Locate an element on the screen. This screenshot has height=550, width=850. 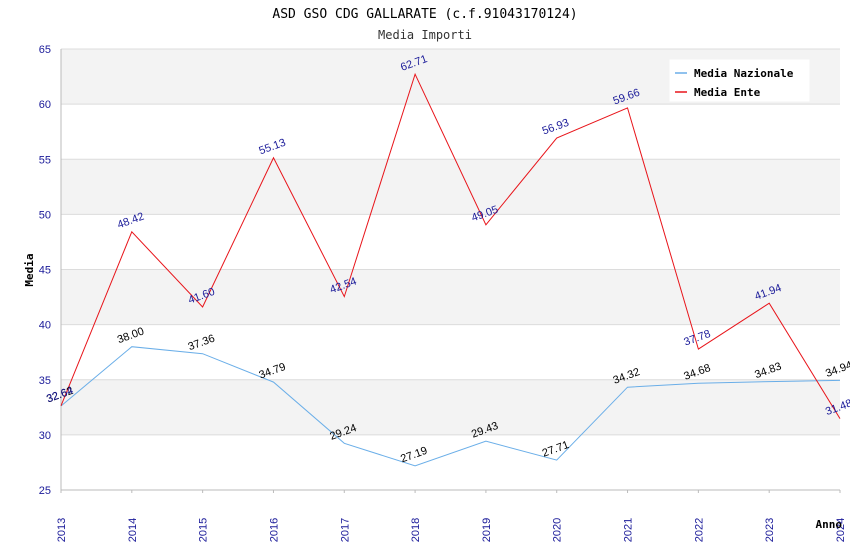
y-tick-label: 40 is located at coordinates (45, 326).